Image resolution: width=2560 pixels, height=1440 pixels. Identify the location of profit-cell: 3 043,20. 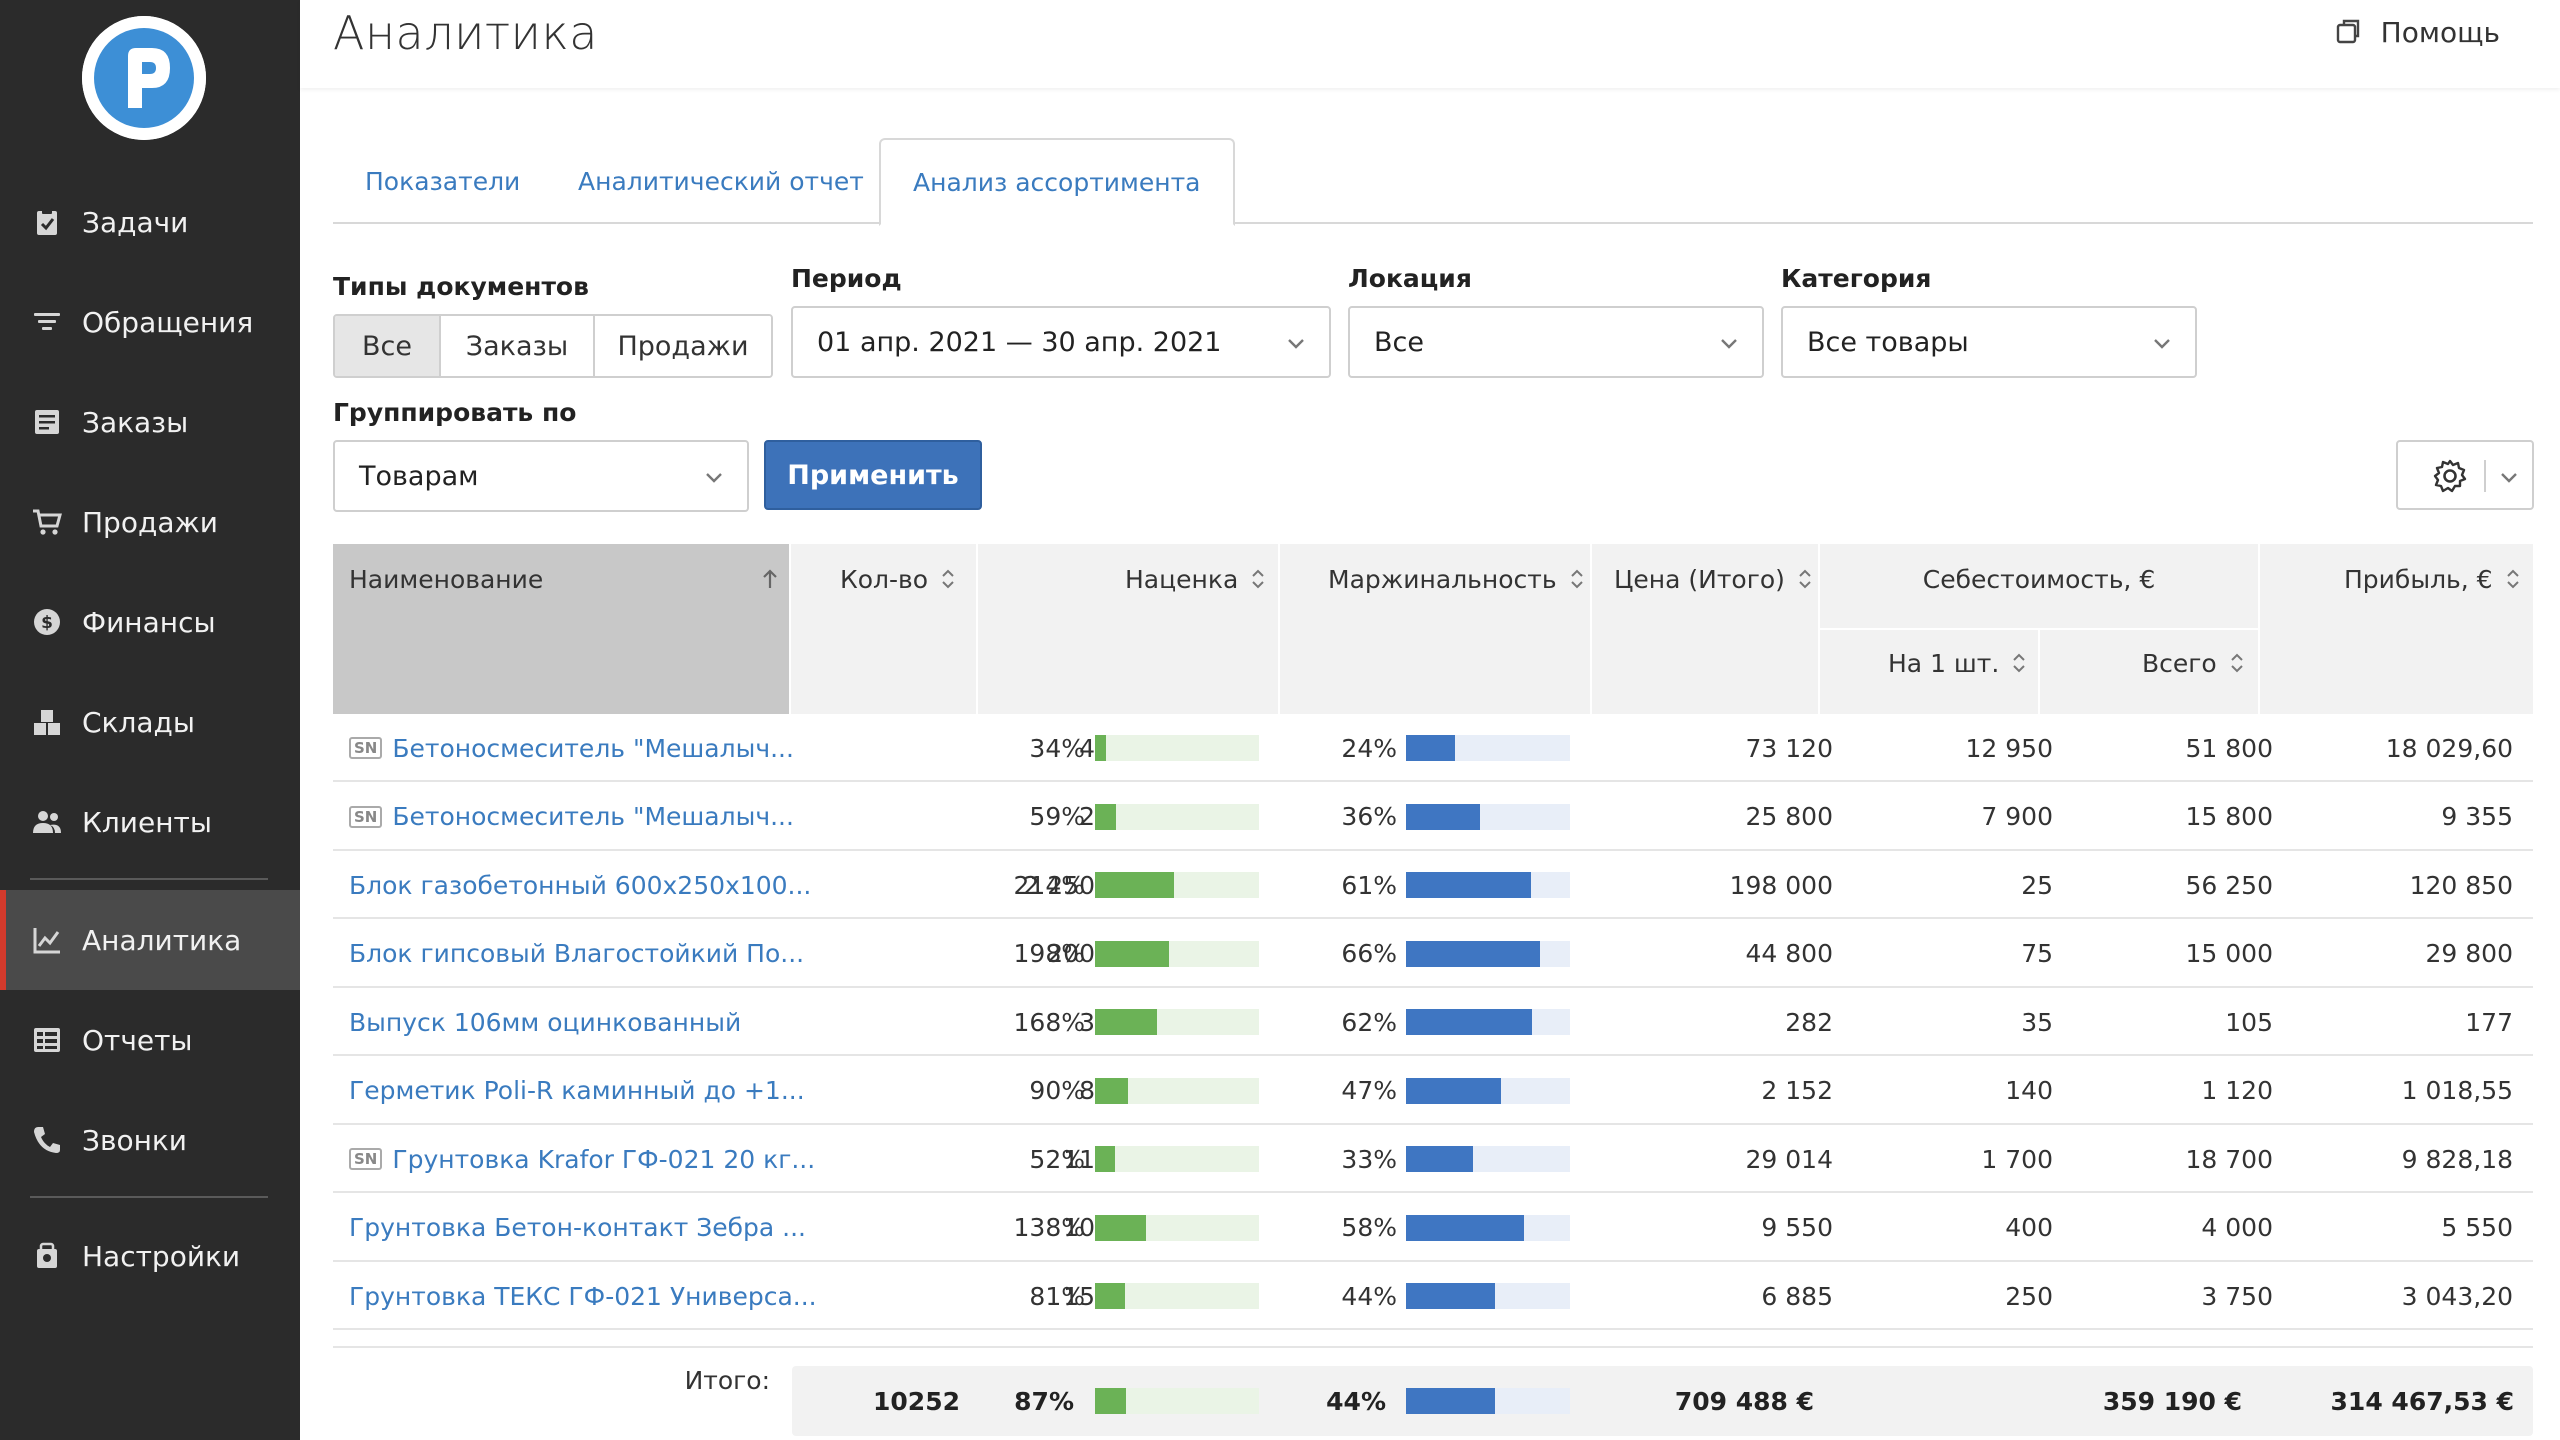
(2457, 1296).